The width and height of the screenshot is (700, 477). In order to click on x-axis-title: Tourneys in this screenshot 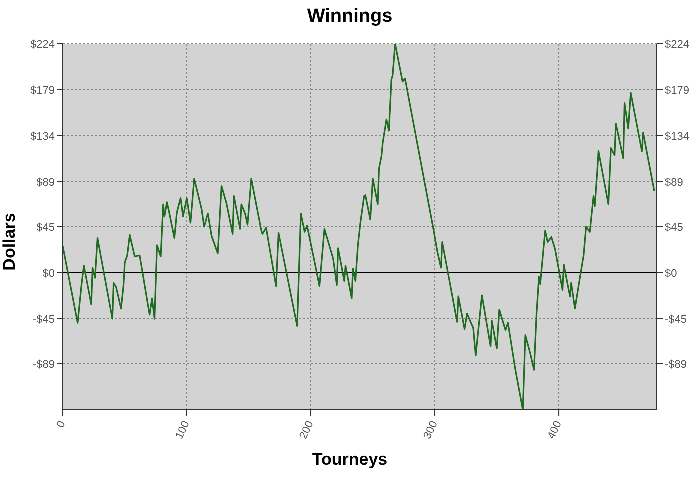, I will do `click(350, 460)`.